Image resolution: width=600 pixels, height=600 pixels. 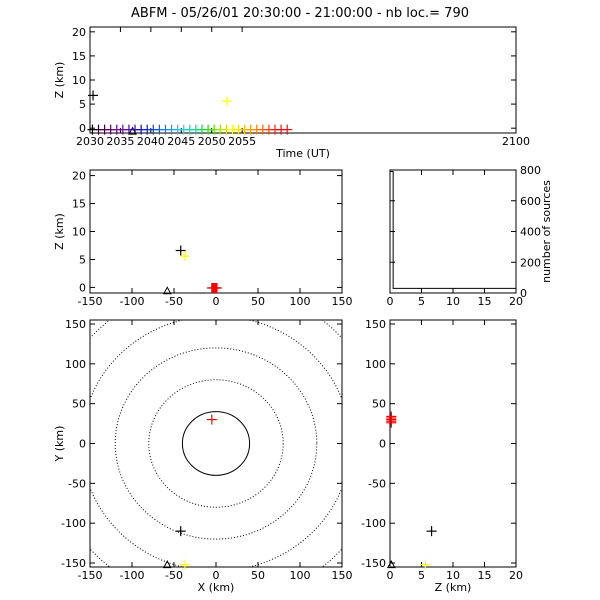 What do you see at coordinates (390, 301) in the screenshot?
I see `height-histogram-xtick-label: 0` at bounding box center [390, 301].